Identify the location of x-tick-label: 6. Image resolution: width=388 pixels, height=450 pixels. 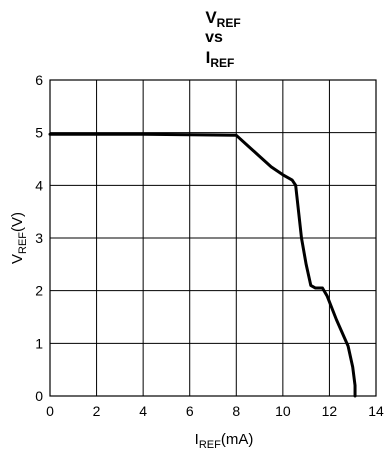
(190, 411).